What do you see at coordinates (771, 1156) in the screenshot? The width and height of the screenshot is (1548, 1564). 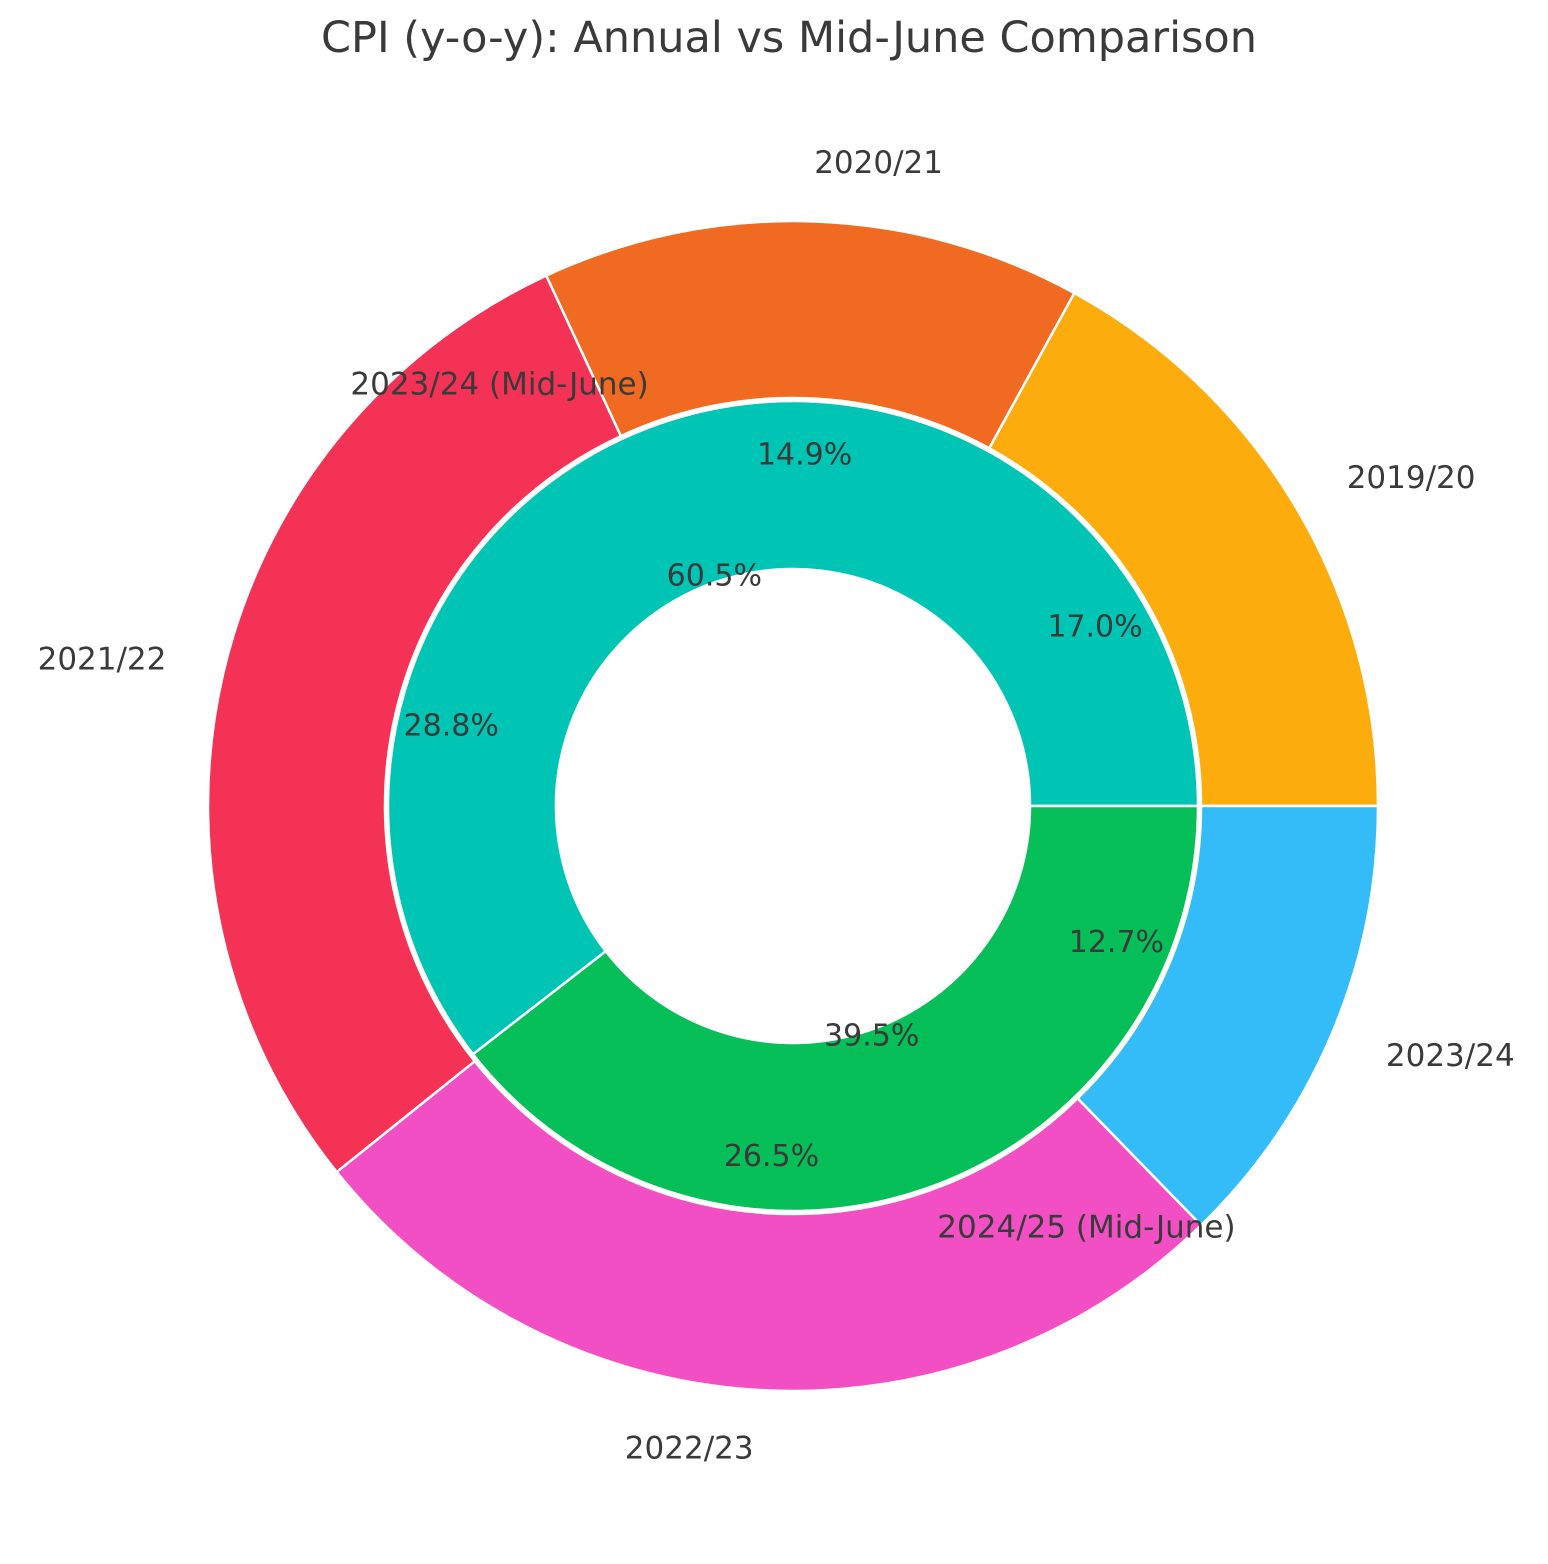 I see `pct-label-2022-23: 26.5%` at bounding box center [771, 1156].